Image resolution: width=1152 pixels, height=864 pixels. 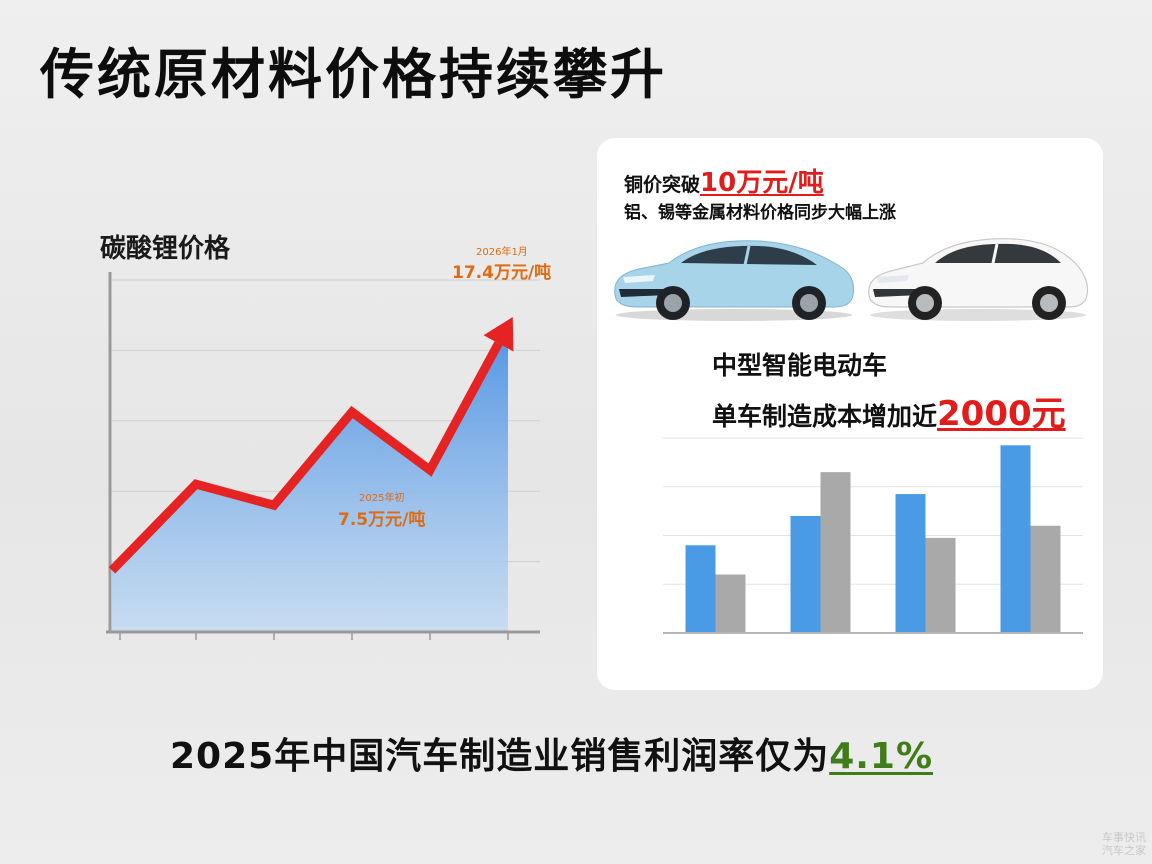 I want to click on page-title: 传统原材料价格持续攀升, so click(x=353, y=74).